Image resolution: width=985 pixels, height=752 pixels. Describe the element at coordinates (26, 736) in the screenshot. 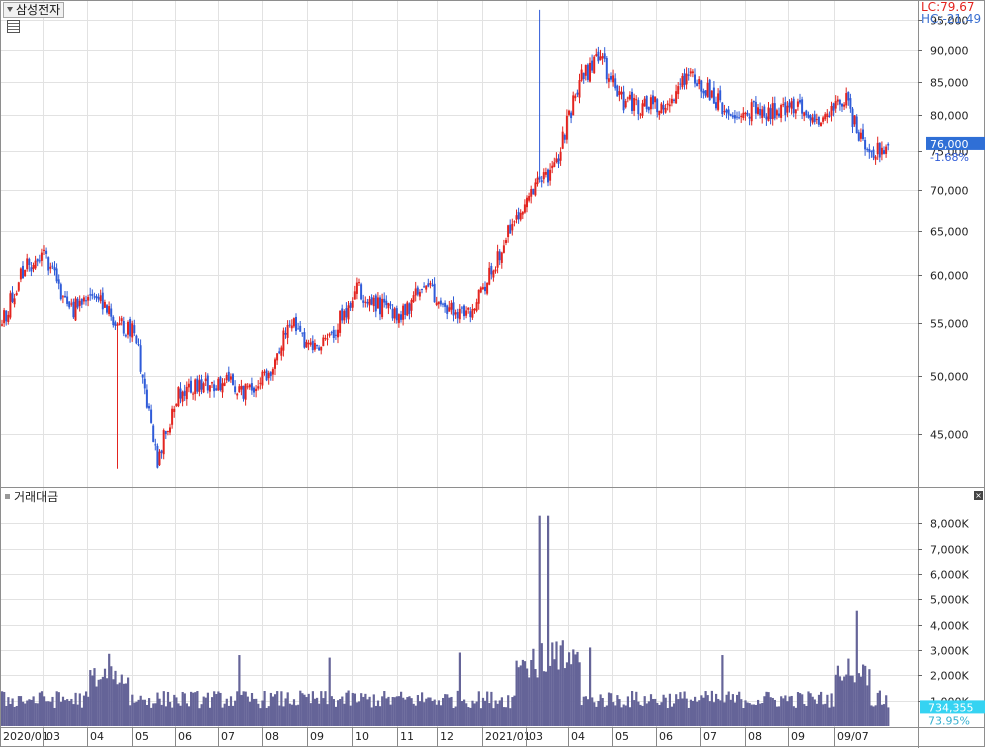

I see `date-tick-label: 2020/01` at that location.